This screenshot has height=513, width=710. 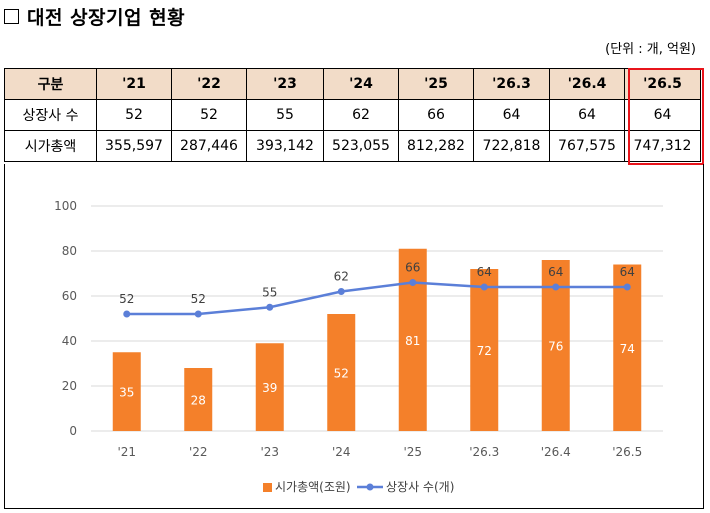 I want to click on title-text: 대전 상장기업 현황, so click(x=106, y=17).